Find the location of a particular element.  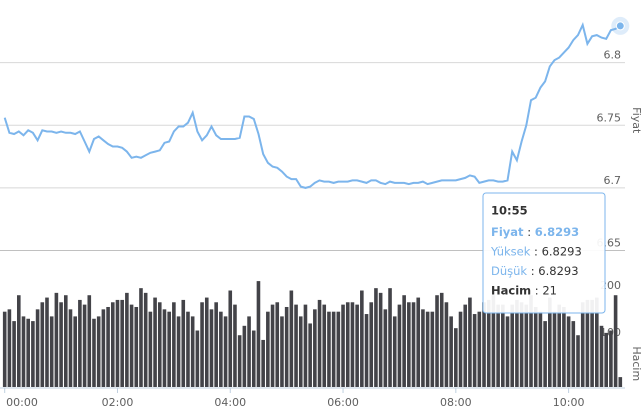

tooltip-label: Fiyat is located at coordinates (507, 232).